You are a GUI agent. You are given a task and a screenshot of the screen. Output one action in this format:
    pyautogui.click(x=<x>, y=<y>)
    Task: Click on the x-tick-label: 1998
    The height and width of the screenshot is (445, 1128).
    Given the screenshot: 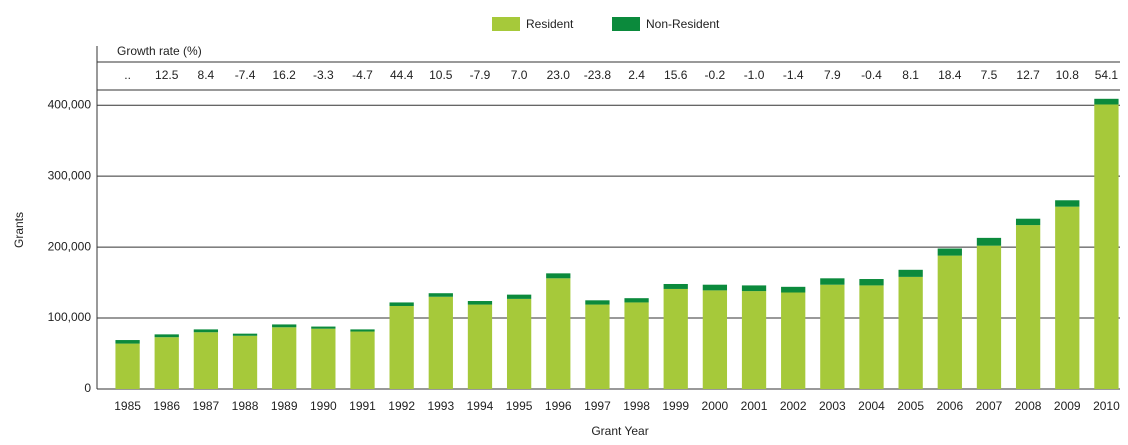 What is the action you would take?
    pyautogui.click(x=636, y=406)
    